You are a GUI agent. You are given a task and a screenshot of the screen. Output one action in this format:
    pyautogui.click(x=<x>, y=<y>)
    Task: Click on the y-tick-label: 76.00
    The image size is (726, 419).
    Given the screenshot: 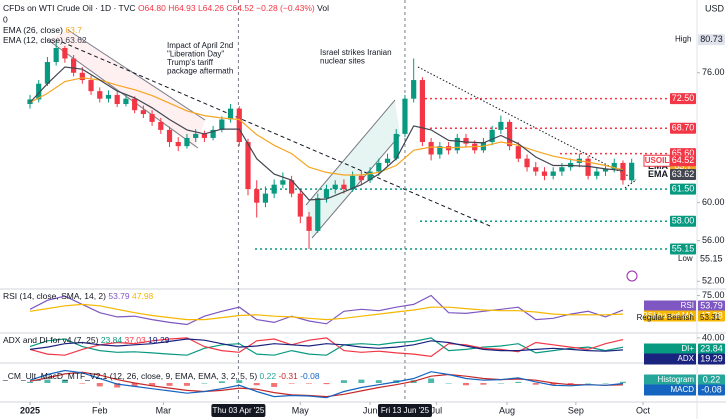 What is the action you would take?
    pyautogui.click(x=713, y=72)
    